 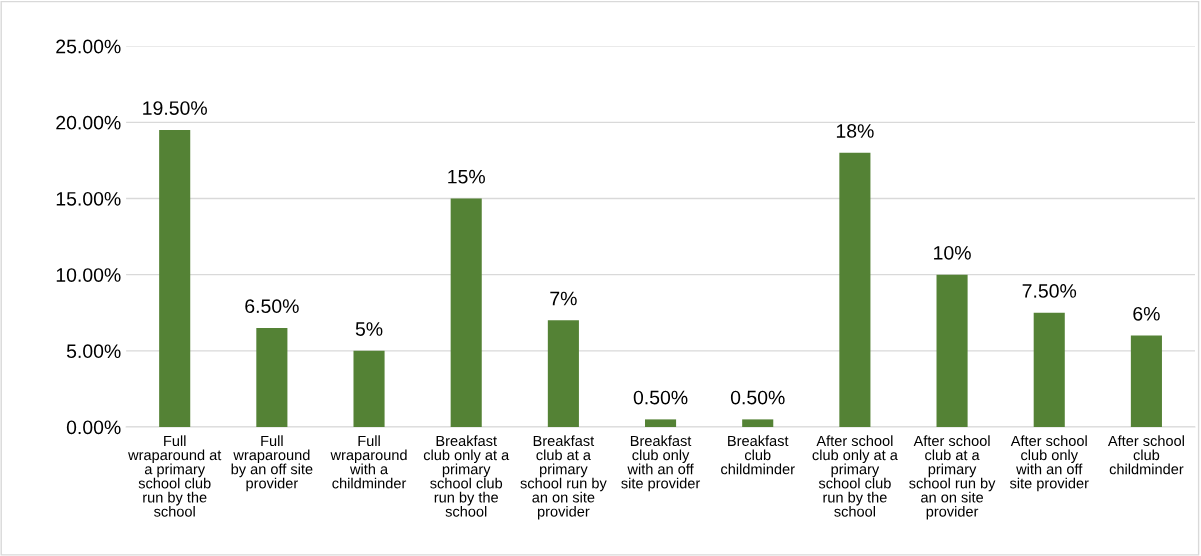 I want to click on x-tick-label: Full wraparound by an off site provider, so click(x=272, y=463).